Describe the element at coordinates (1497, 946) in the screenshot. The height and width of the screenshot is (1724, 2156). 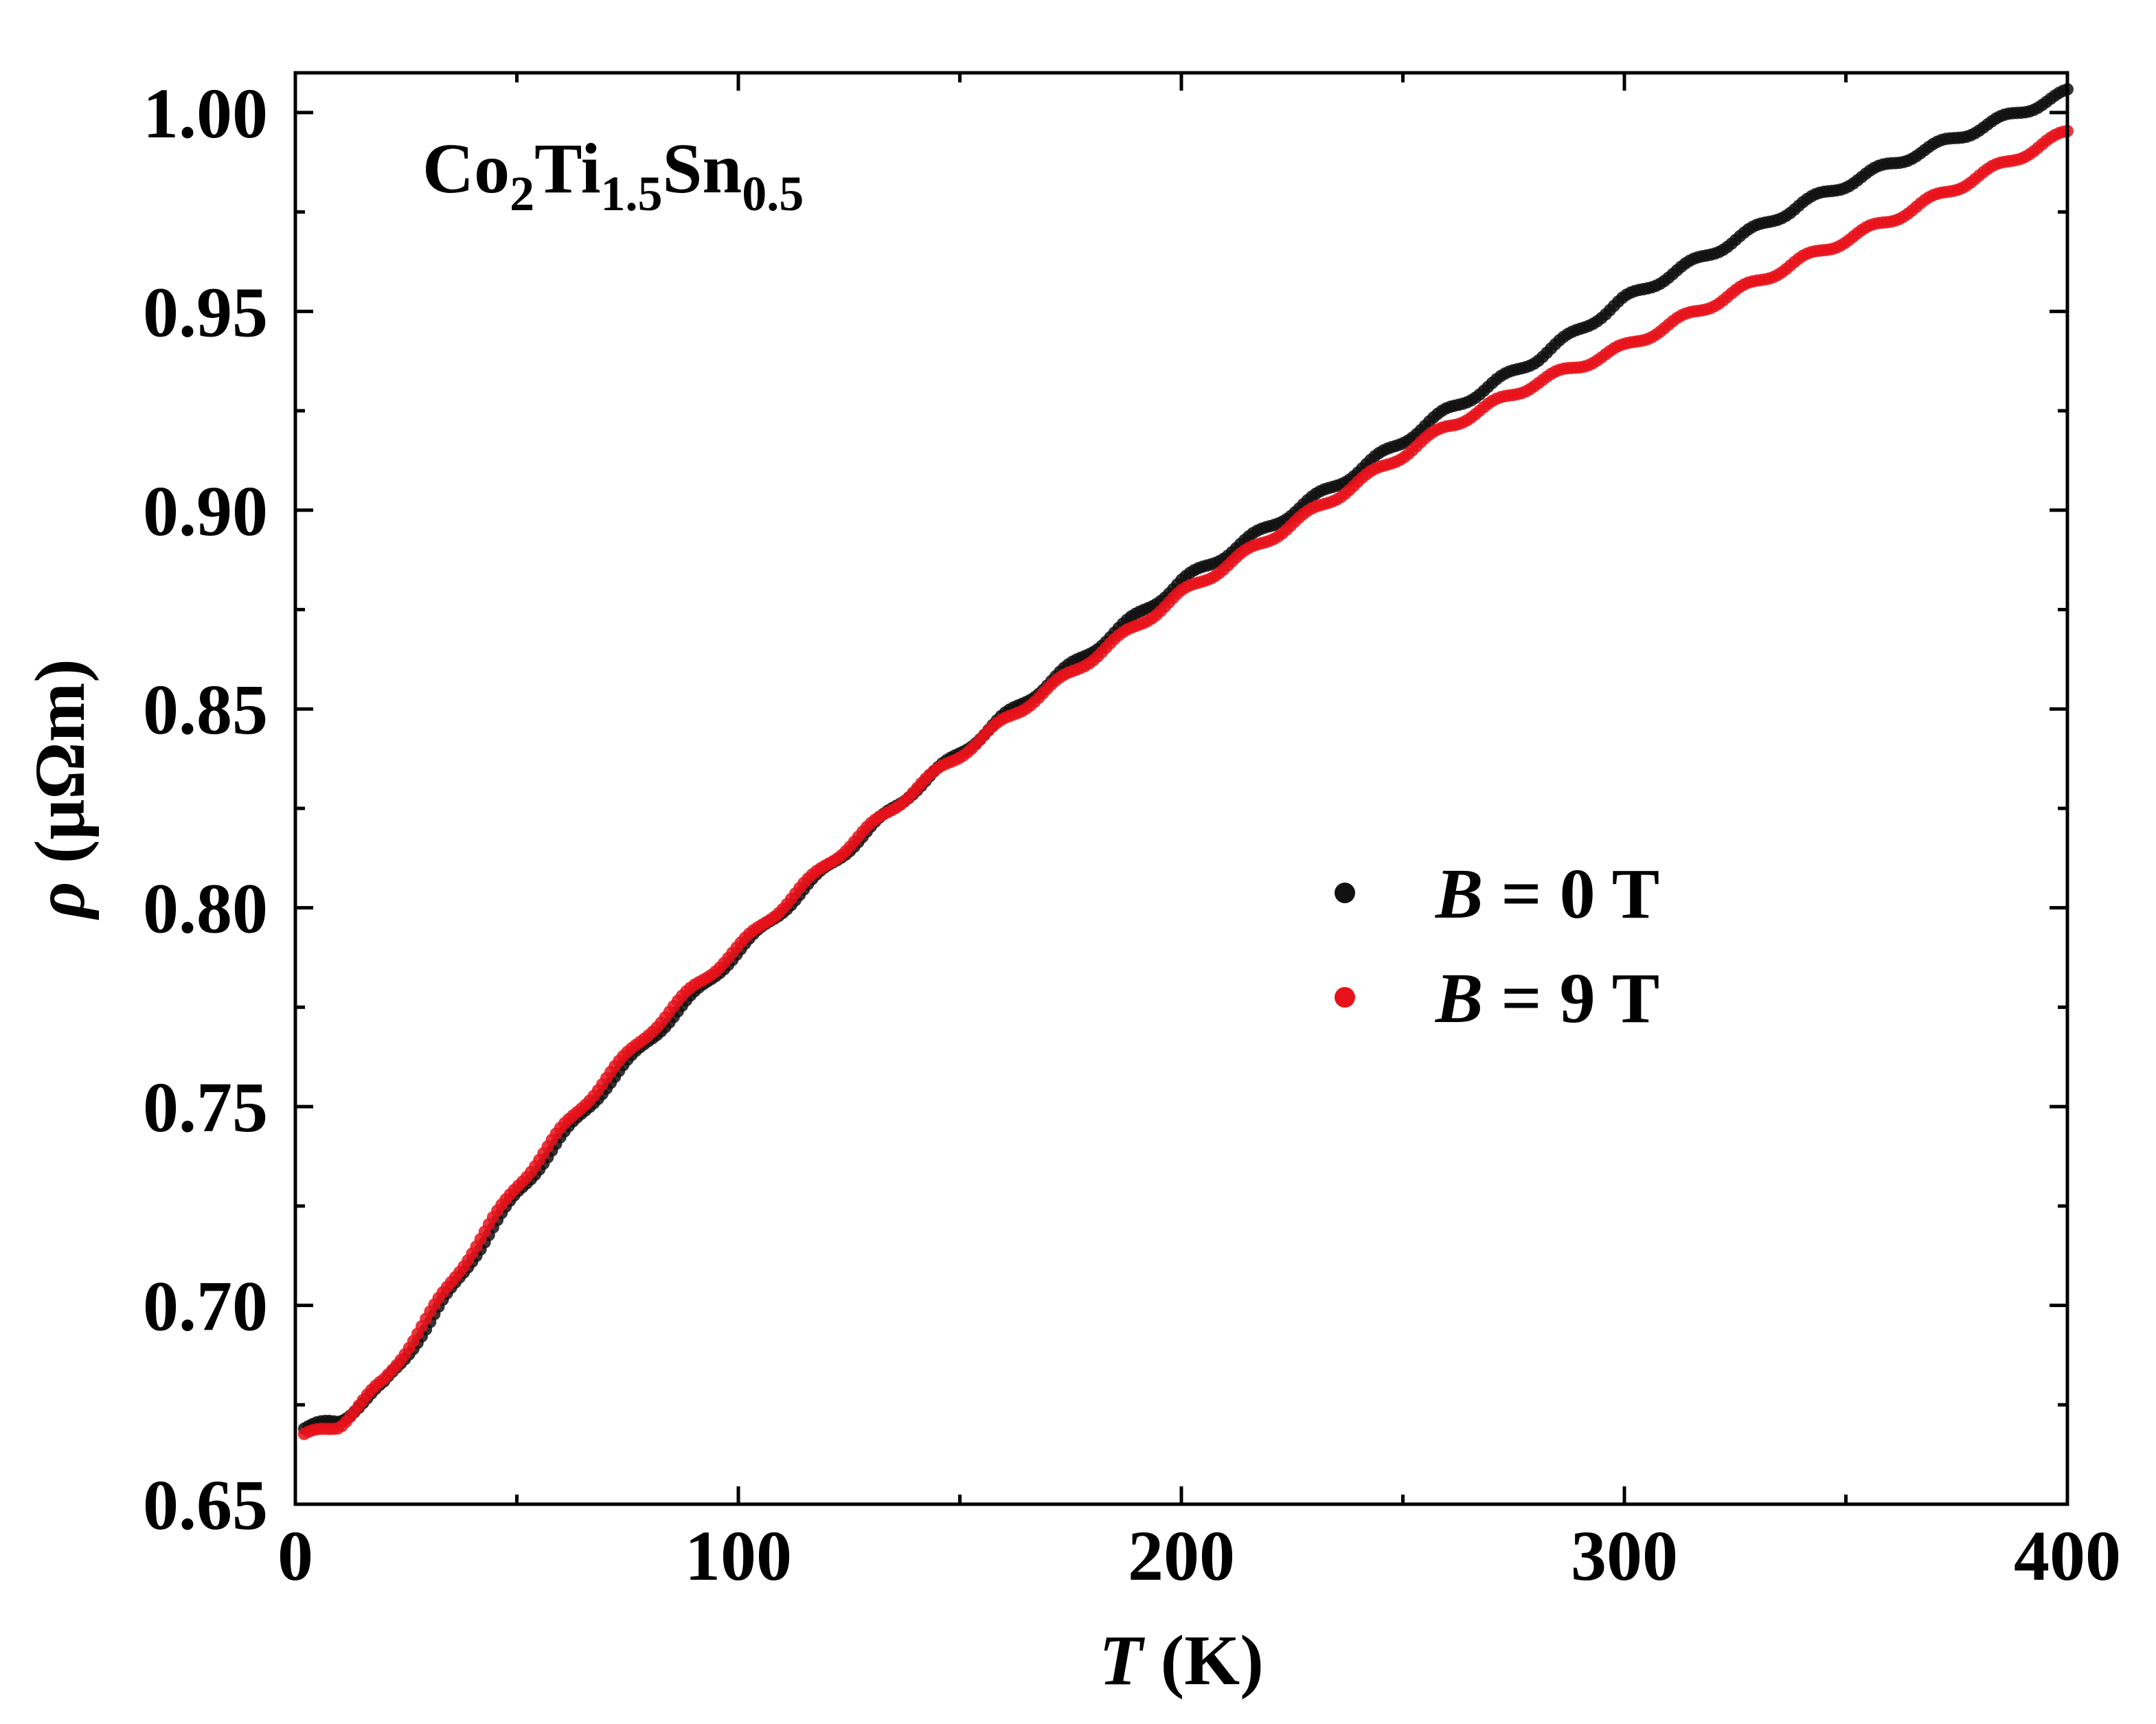
I see `legend: B = 0 T B = 9 T` at that location.